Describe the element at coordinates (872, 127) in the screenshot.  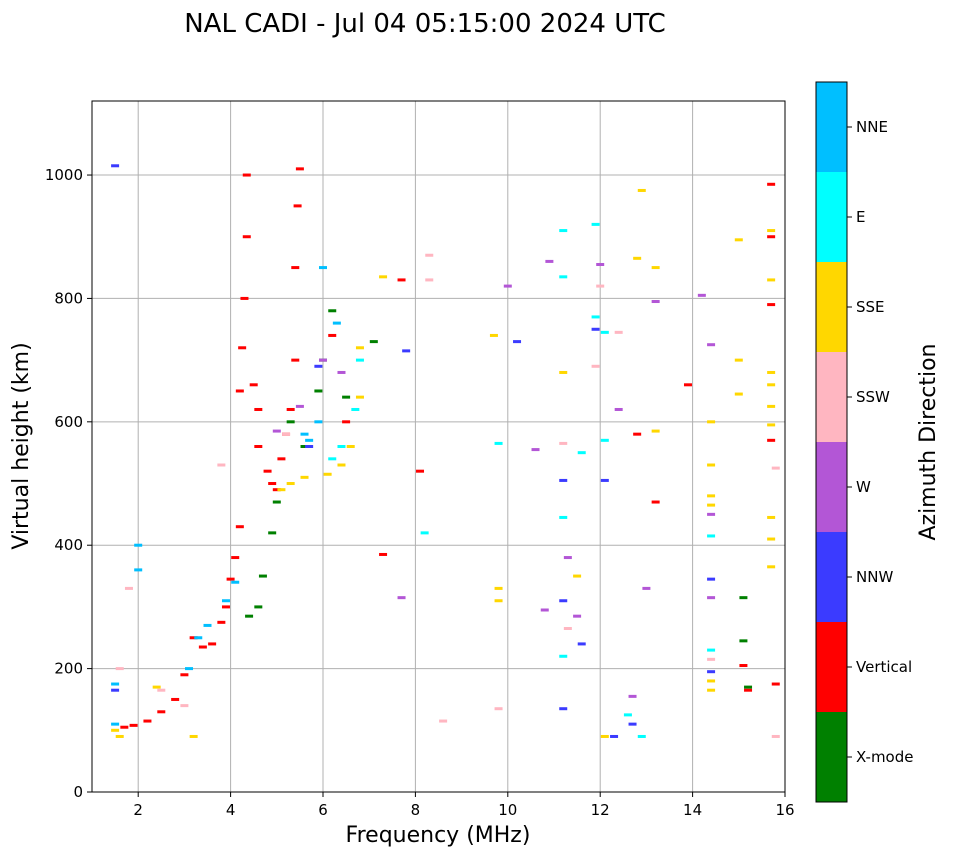
I see `colorbar-tick-label: NNE` at that location.